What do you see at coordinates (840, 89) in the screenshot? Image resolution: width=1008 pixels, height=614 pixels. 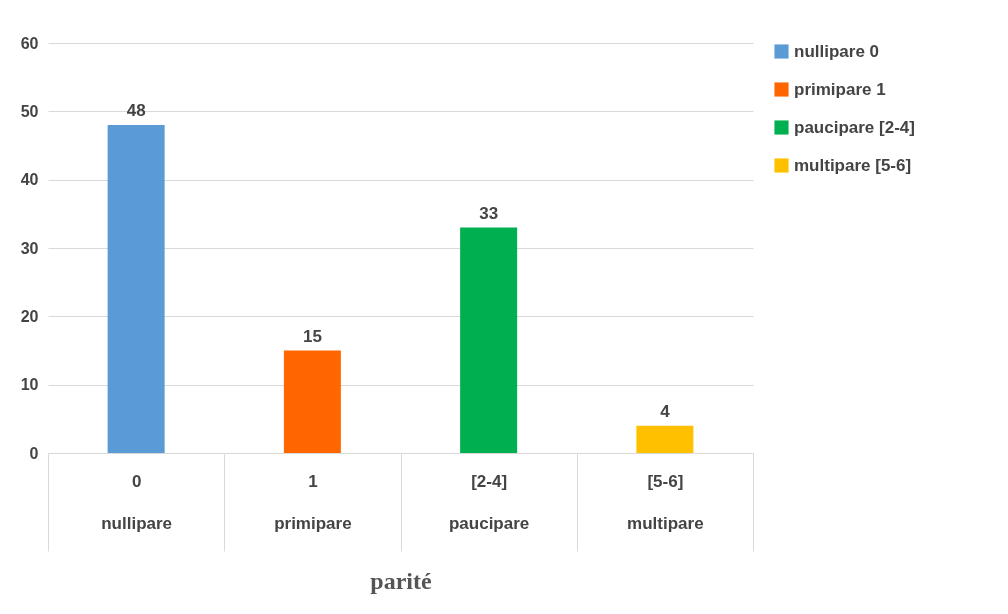 I see `legend-label: primipare 1` at bounding box center [840, 89].